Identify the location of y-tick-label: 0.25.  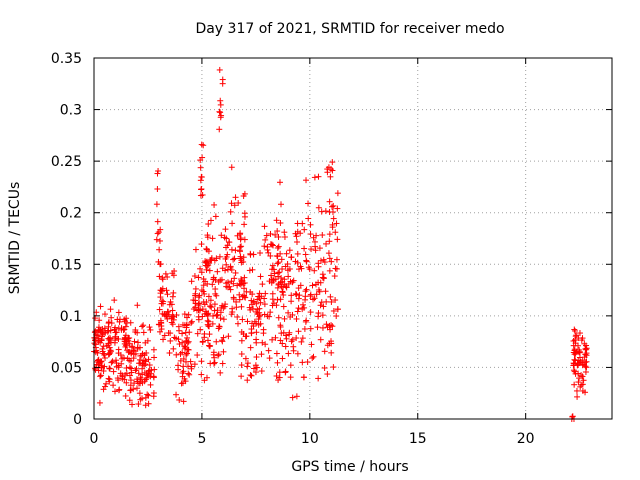
(66, 162).